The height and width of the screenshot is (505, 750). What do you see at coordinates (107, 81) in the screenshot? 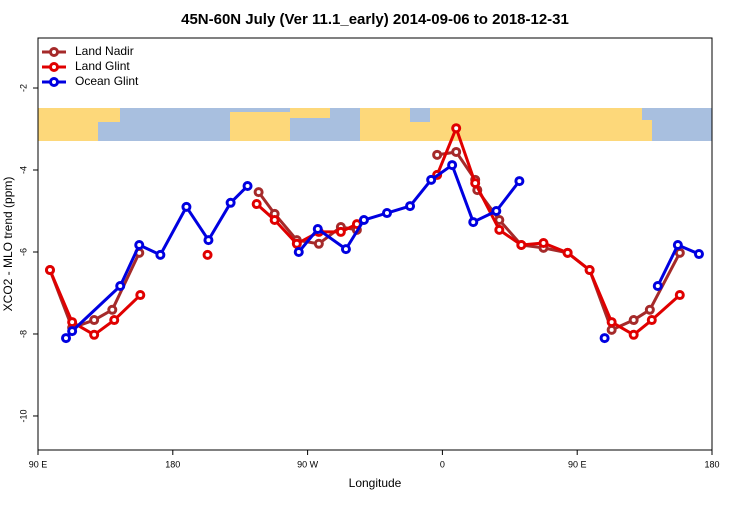
I see `legend-label: Ocean Glint` at bounding box center [107, 81].